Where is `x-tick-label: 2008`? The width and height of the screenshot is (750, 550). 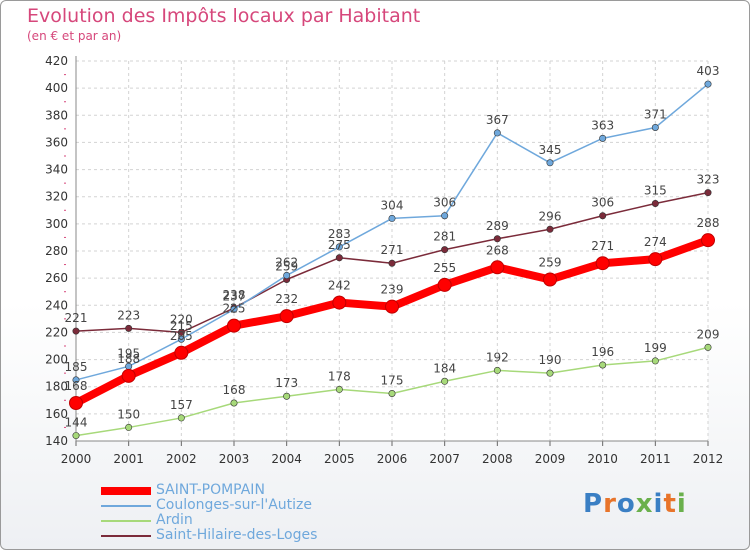 x-tick-label: 2008 is located at coordinates (497, 459).